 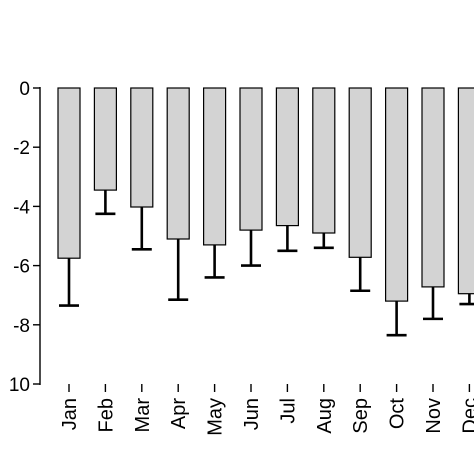 What do you see at coordinates (21, 326) in the screenshot?
I see `y-tick-label: -8` at bounding box center [21, 326].